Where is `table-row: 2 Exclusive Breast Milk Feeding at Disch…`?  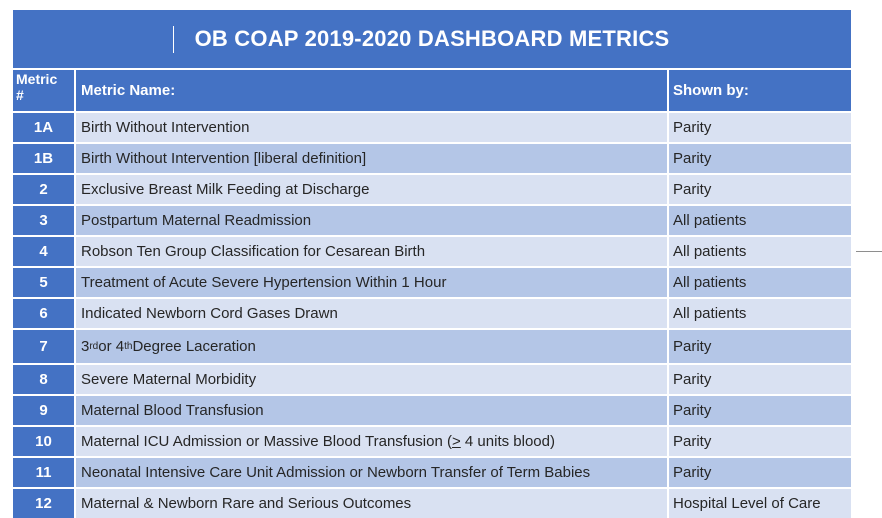
table-row: 2 Exclusive Breast Milk Feeding at Disch… is located at coordinates (432, 188).